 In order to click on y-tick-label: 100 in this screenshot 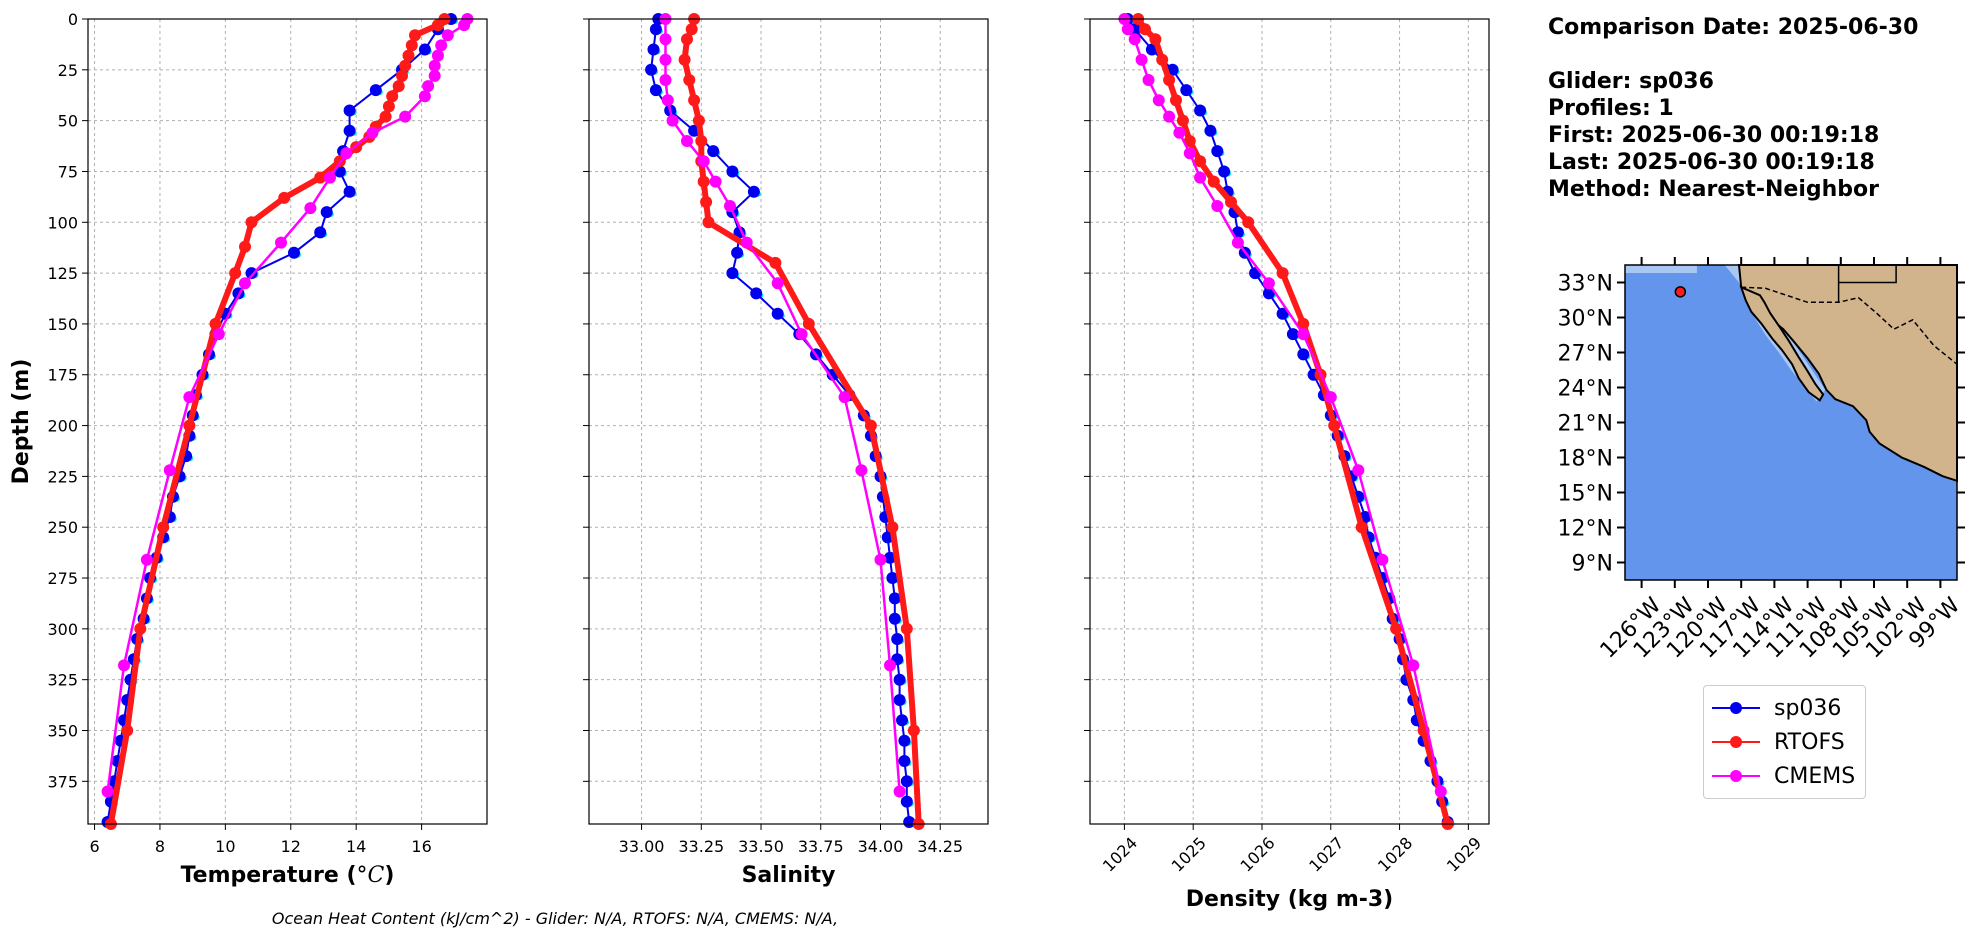, I will do `click(62, 222)`.